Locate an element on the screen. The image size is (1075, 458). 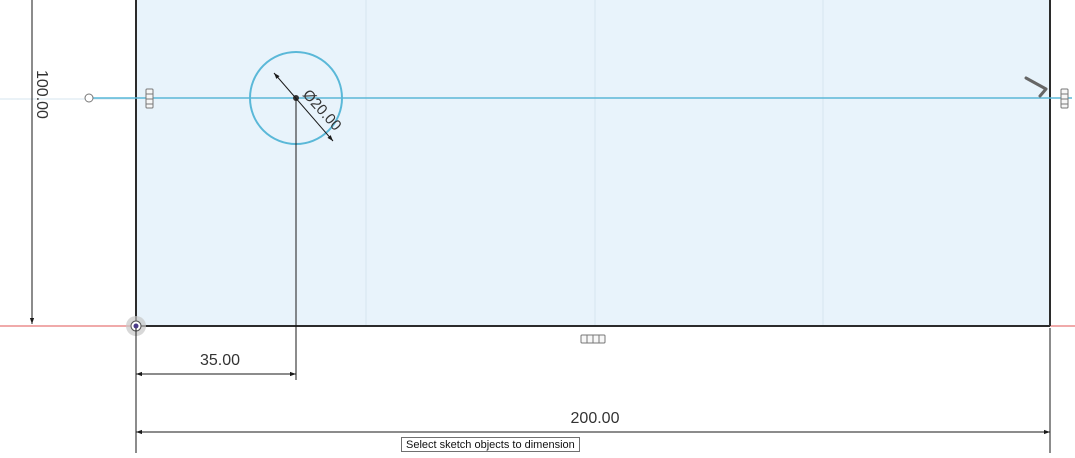
hole-offset-dimension-label: 35.00 is located at coordinates (220, 360).